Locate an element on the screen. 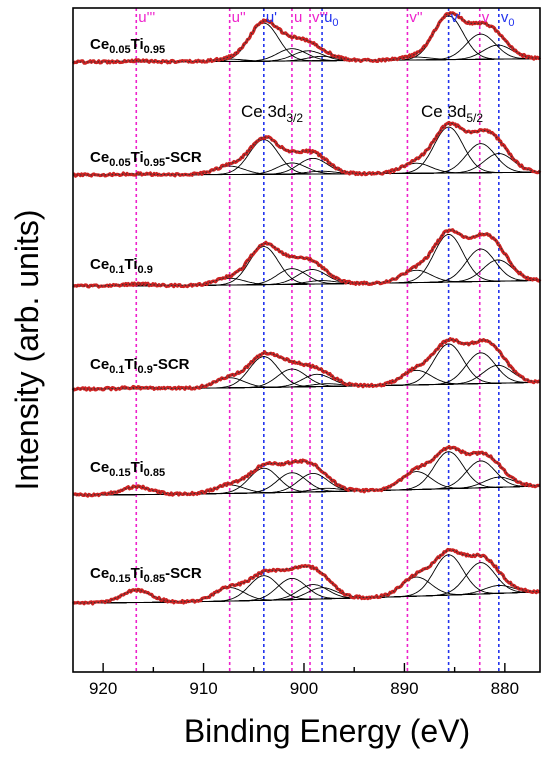 The height and width of the screenshot is (757, 550). reference-line-label: u' is located at coordinates (271, 17).